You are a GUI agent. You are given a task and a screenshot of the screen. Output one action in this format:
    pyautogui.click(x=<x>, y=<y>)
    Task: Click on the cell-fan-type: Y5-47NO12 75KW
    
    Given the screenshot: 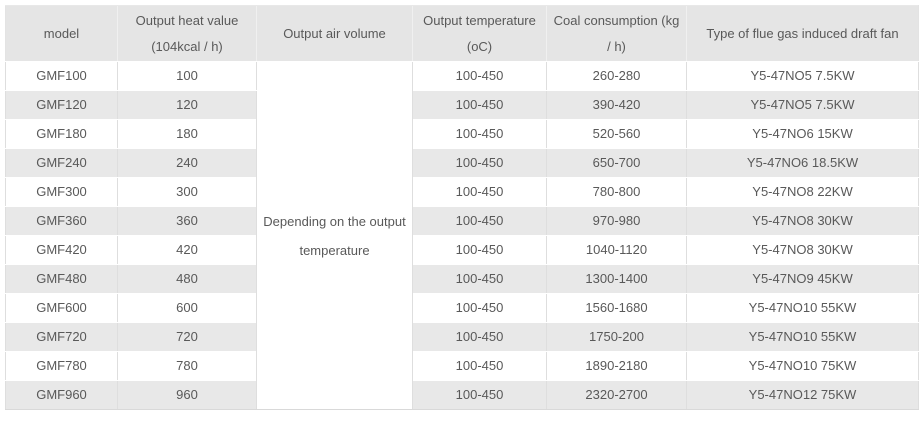 What is the action you would take?
    pyautogui.click(x=802, y=395)
    